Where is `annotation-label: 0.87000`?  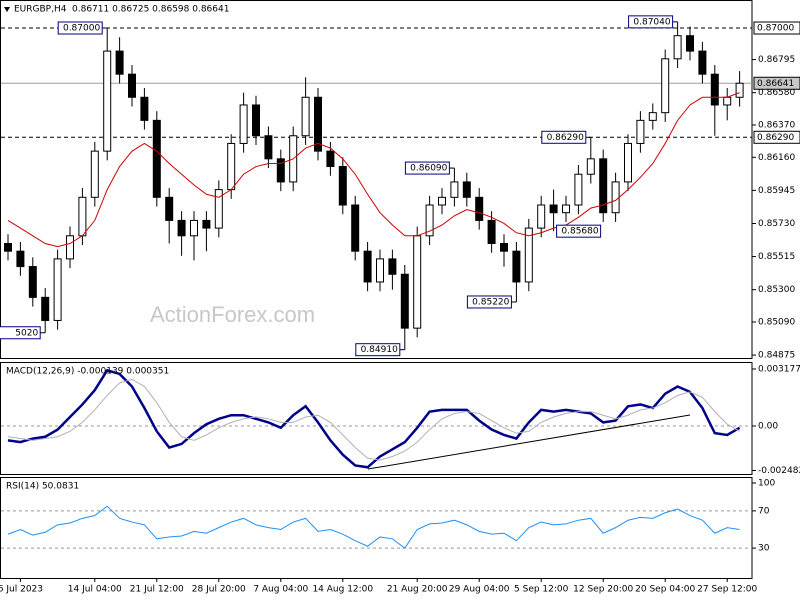 annotation-label: 0.87000 is located at coordinates (81, 29).